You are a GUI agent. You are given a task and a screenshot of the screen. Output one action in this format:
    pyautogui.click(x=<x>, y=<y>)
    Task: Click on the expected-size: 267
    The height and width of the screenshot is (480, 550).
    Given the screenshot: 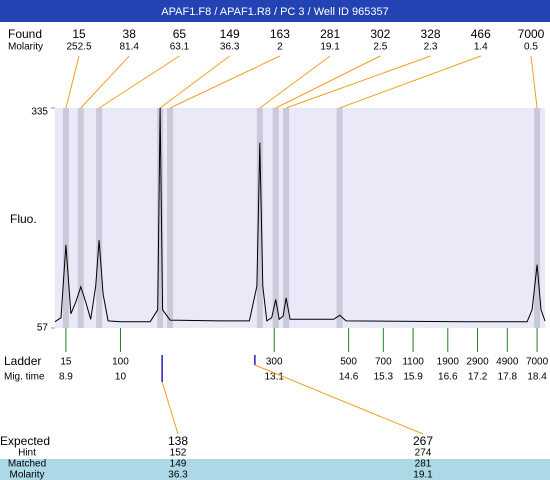 What is the action you would take?
    pyautogui.click(x=423, y=441)
    